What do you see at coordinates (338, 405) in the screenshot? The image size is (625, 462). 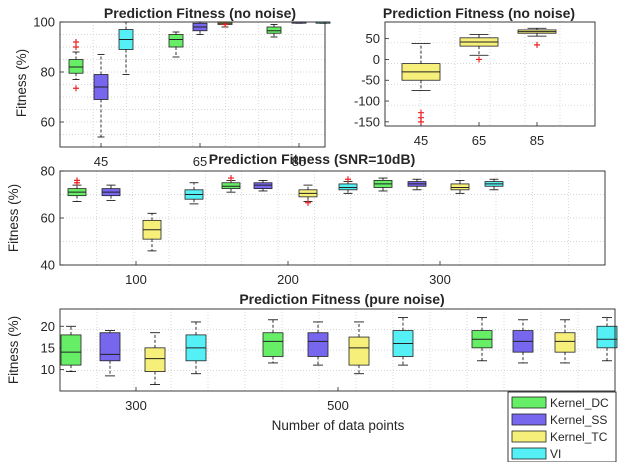 I see `x-tick-label: 500` at bounding box center [338, 405].